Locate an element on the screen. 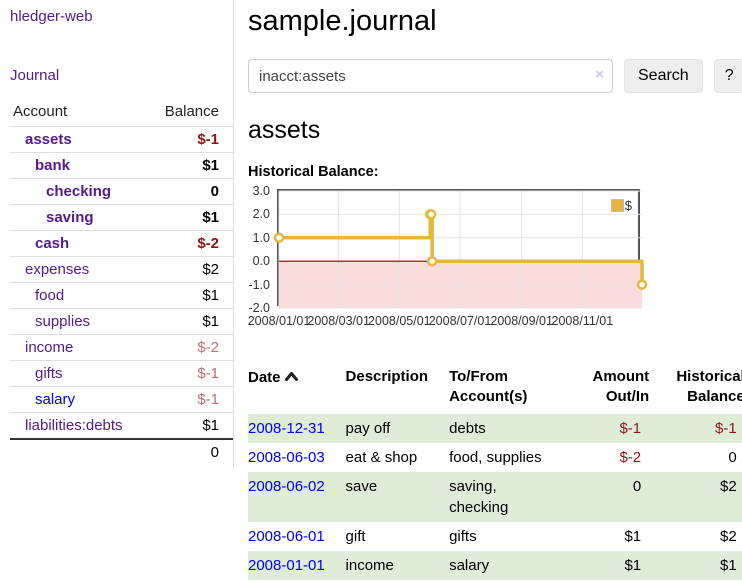 Image resolution: width=742 pixels, height=582 pixels. account-link: assets is located at coordinates (48, 139).